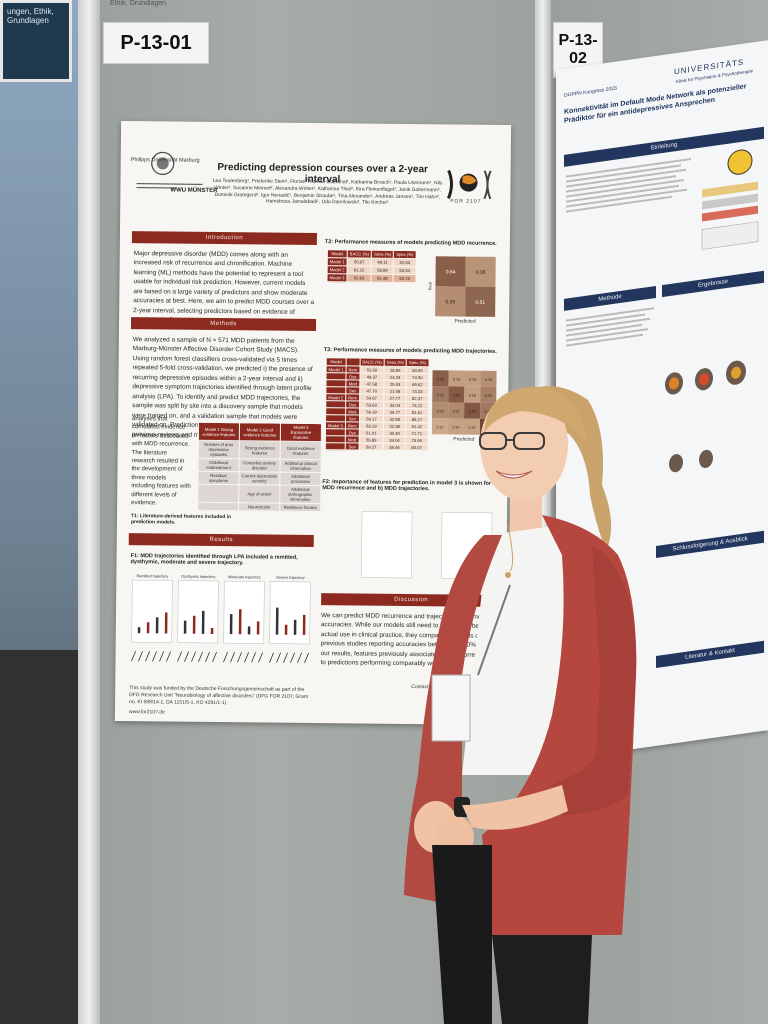 The height and width of the screenshot is (1024, 768). What do you see at coordinates (260, 432) in the screenshot?
I see `table-header-cell: Model 2 Good evidence features` at bounding box center [260, 432].